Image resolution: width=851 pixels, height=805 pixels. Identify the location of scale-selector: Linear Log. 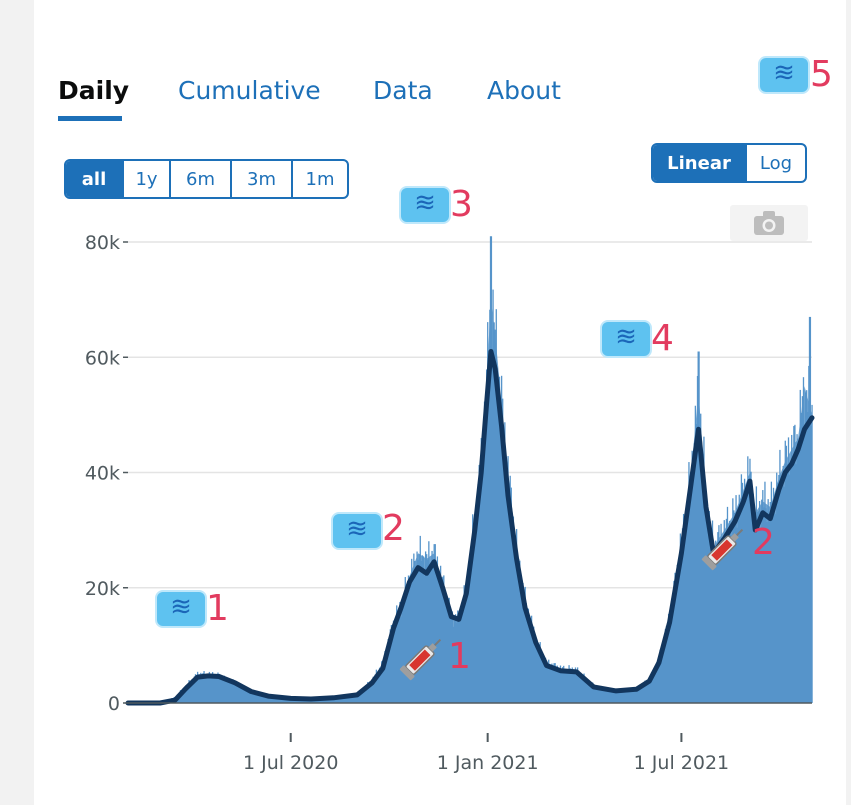
(729, 163).